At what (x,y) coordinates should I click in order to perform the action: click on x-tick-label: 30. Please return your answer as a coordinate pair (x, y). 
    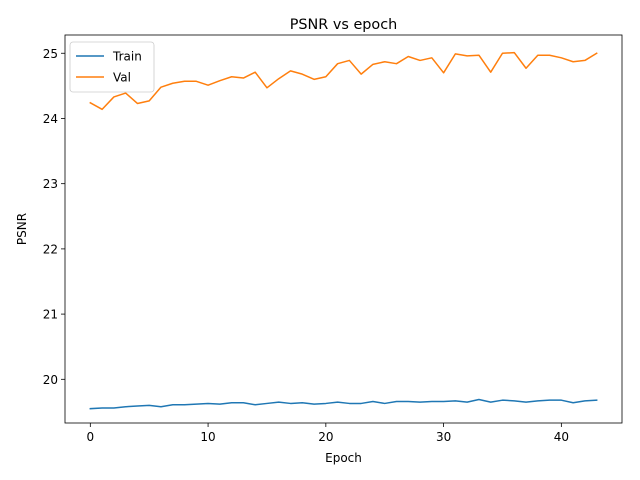
    Looking at the image, I should click on (443, 437).